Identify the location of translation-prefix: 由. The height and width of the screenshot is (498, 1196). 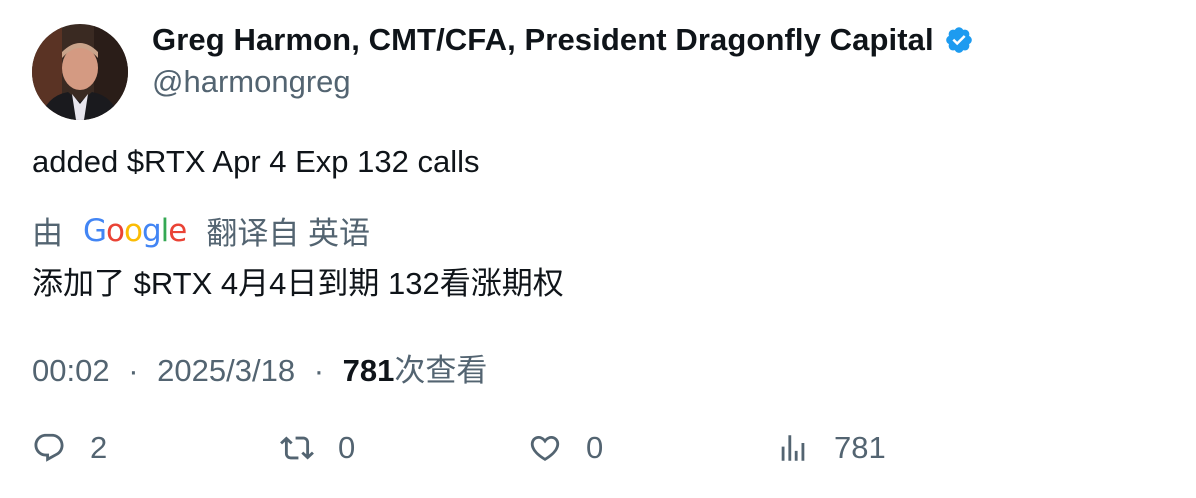
(47, 233).